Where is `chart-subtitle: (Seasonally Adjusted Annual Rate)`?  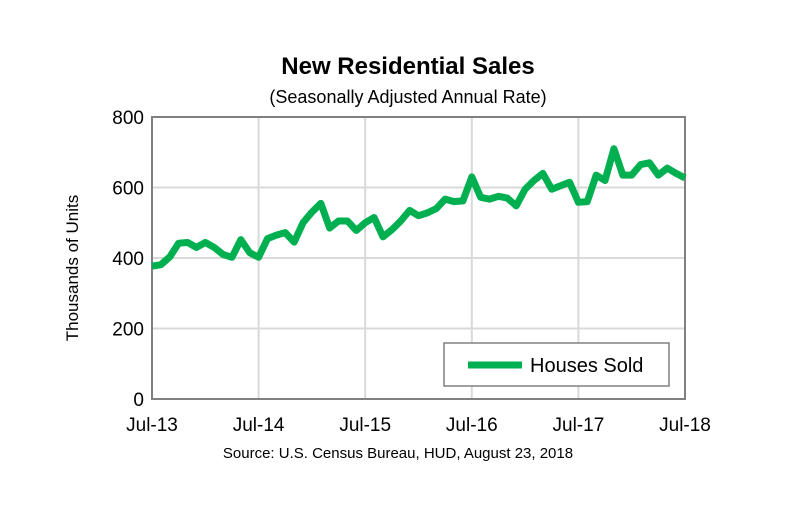
chart-subtitle: (Seasonally Adjusted Annual Rate) is located at coordinates (407, 97).